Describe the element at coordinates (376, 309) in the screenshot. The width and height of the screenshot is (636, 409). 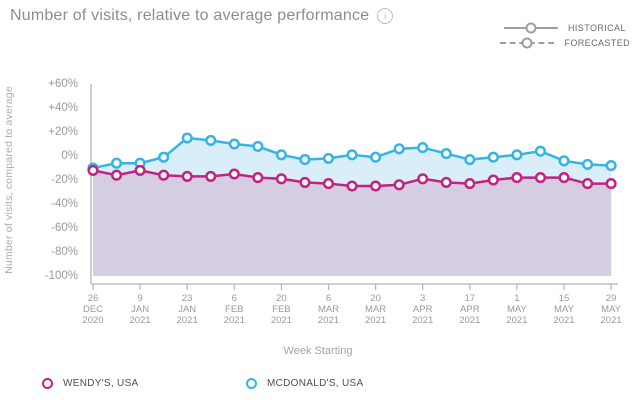
I see `x-tick-label: 20 MAR 2021` at that location.